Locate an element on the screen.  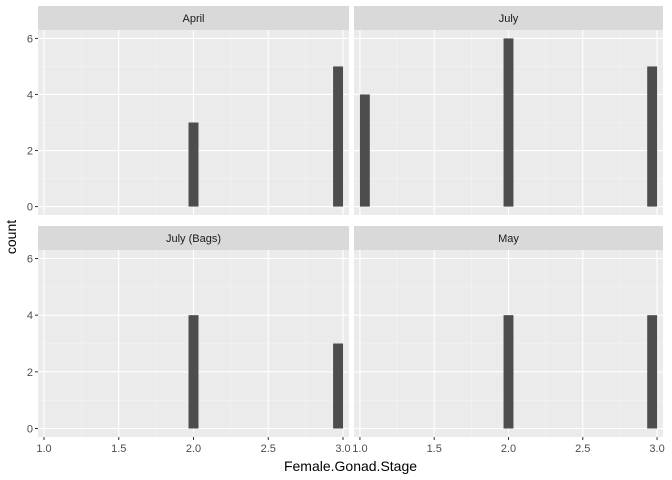
facet-label: May is located at coordinates (508, 239).